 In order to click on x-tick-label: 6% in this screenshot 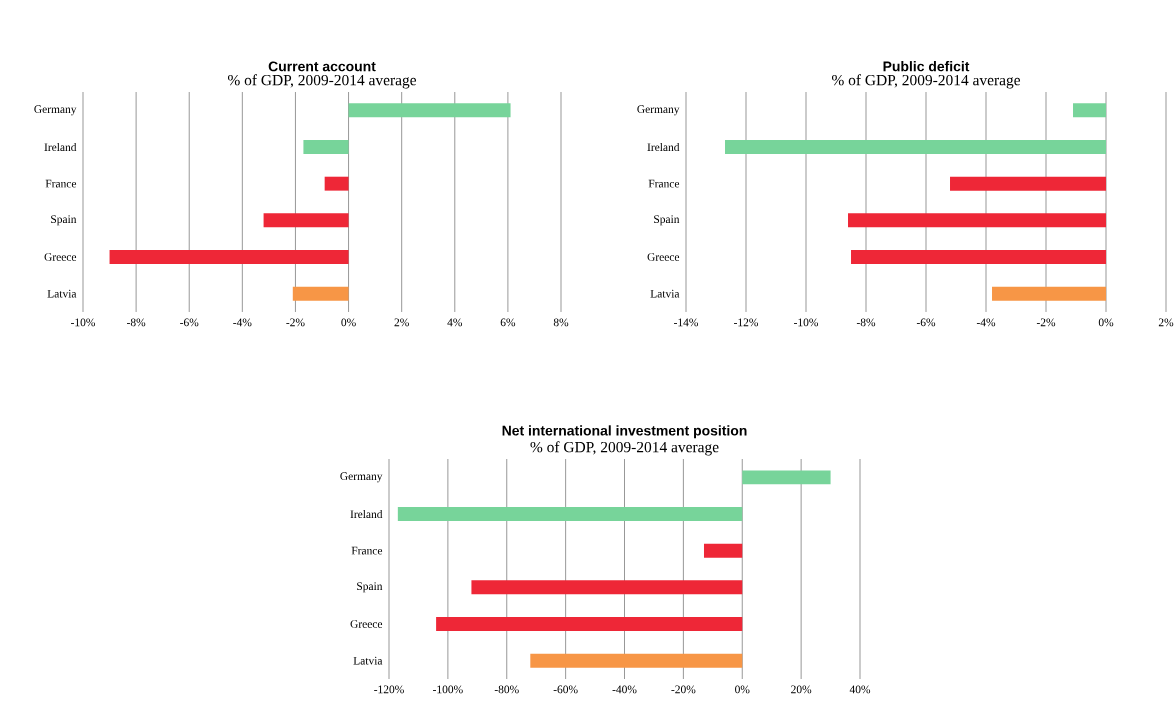, I will do `click(508, 322)`.